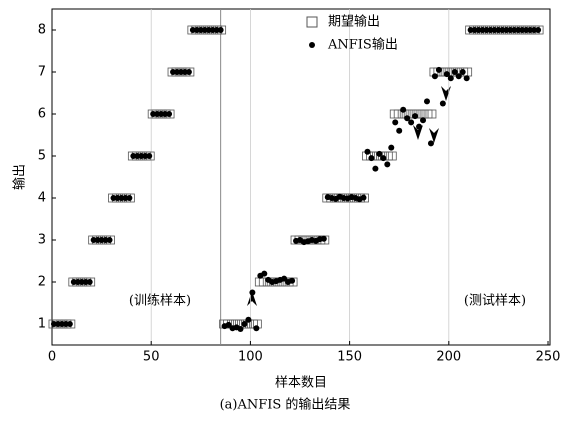  What do you see at coordinates (301, 383) in the screenshot?
I see `x-axis-label: 样本数目` at bounding box center [301, 383].